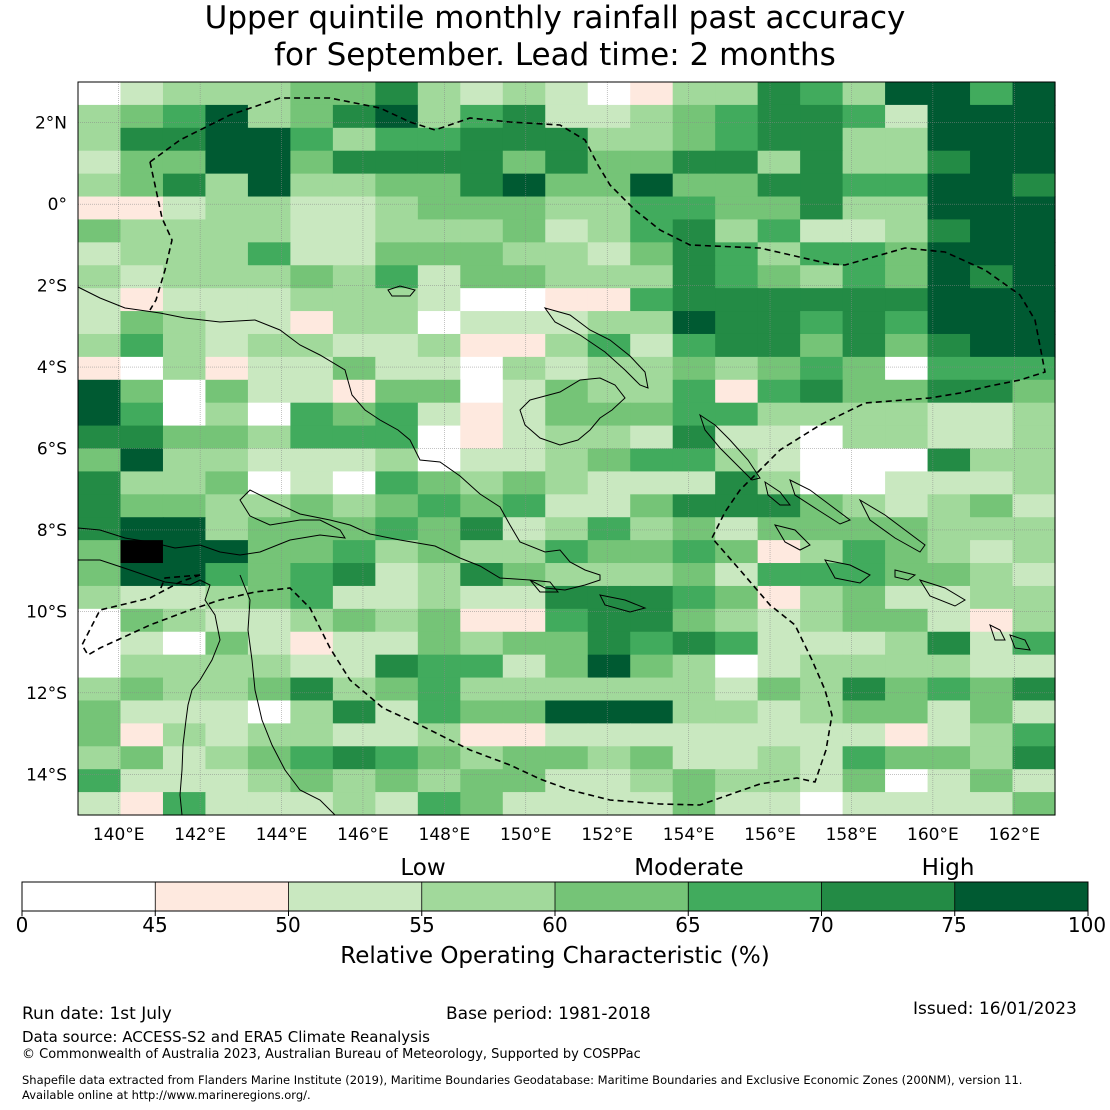 This screenshot has width=1110, height=1110. Describe the element at coordinates (222, 896) in the screenshot. I see `colorbar-segment` at that location.